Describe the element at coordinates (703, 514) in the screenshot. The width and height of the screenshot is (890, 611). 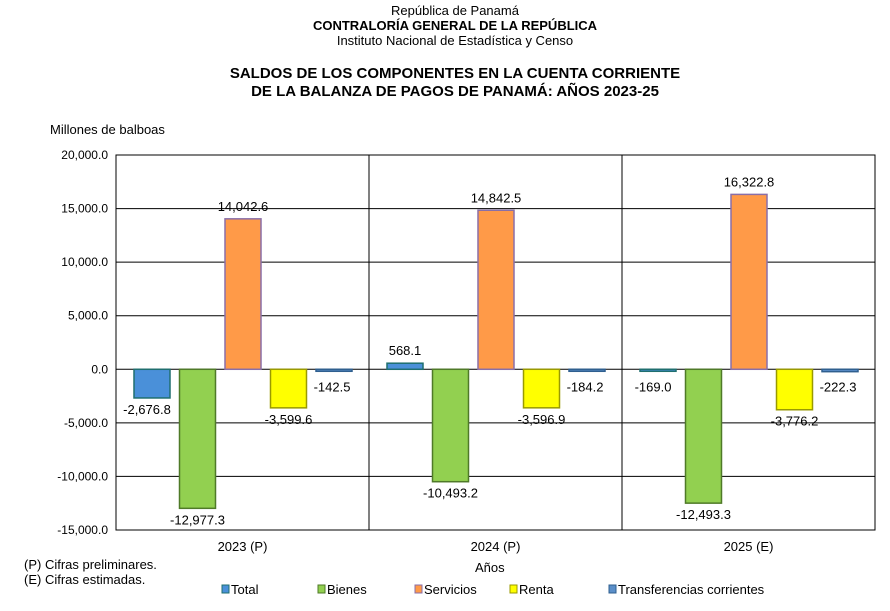
I see `data-label: -12,493.3` at that location.